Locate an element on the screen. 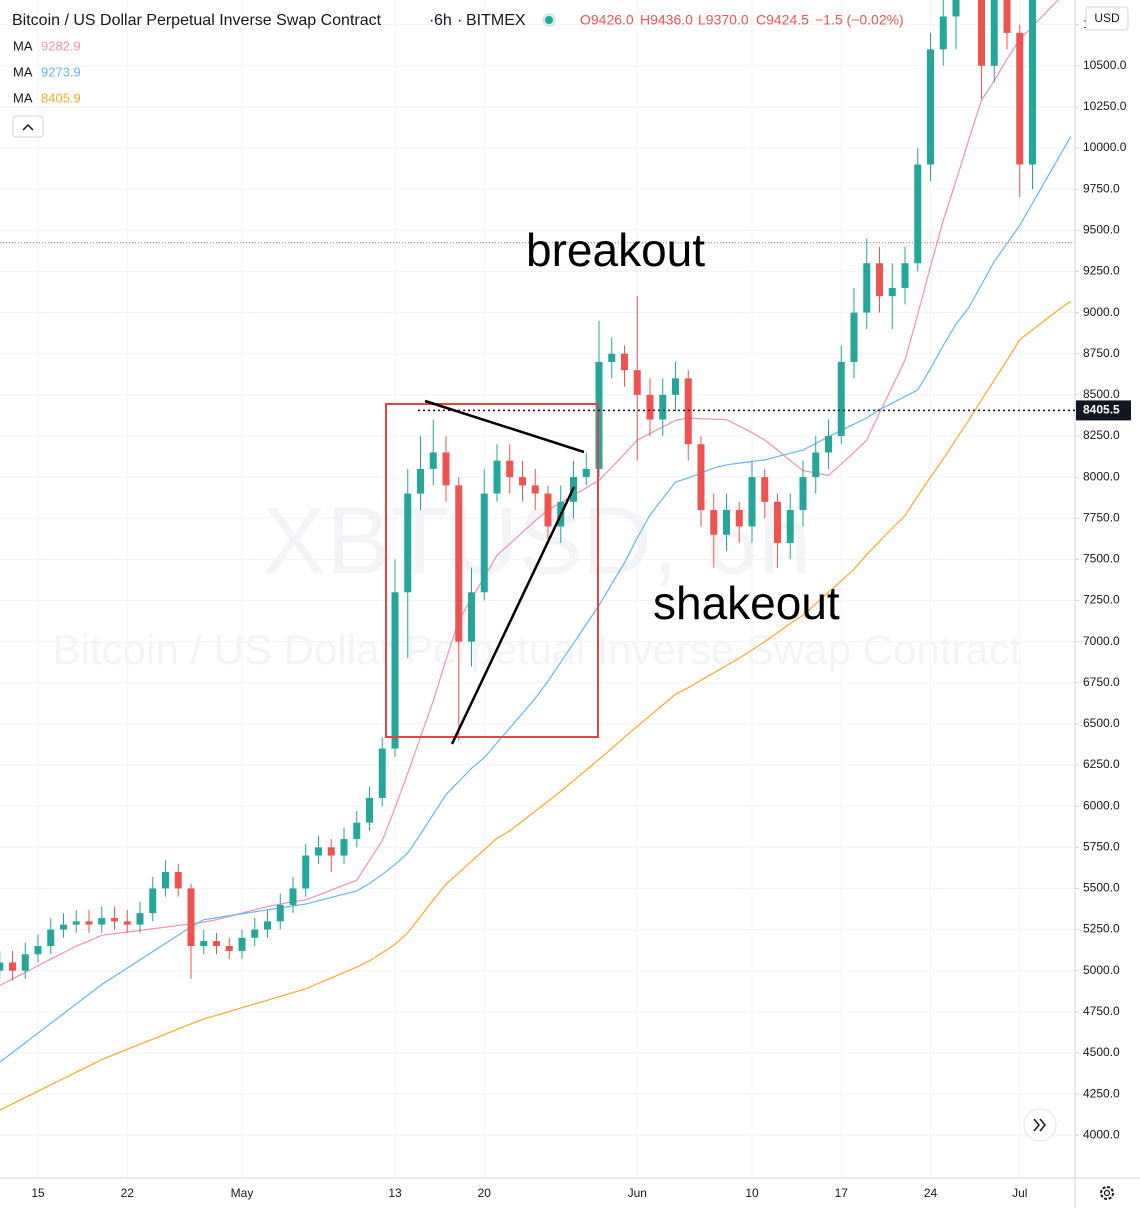 The width and height of the screenshot is (1140, 1208). y-tick-label: 6000.0 is located at coordinates (1101, 805).